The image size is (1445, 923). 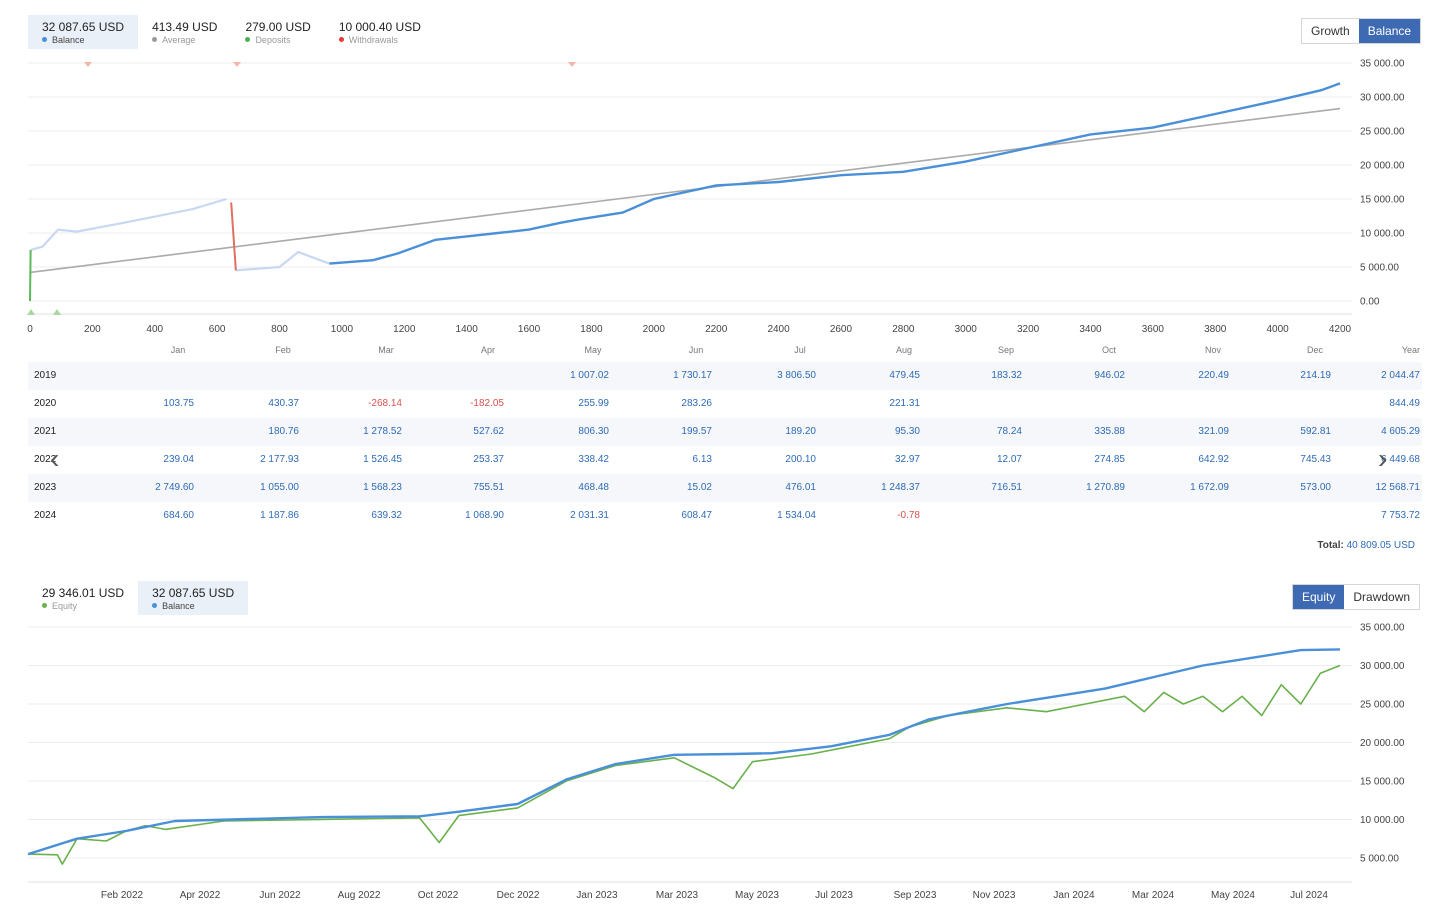 What do you see at coordinates (903, 329) in the screenshot?
I see `x-tick-label: 2800` at bounding box center [903, 329].